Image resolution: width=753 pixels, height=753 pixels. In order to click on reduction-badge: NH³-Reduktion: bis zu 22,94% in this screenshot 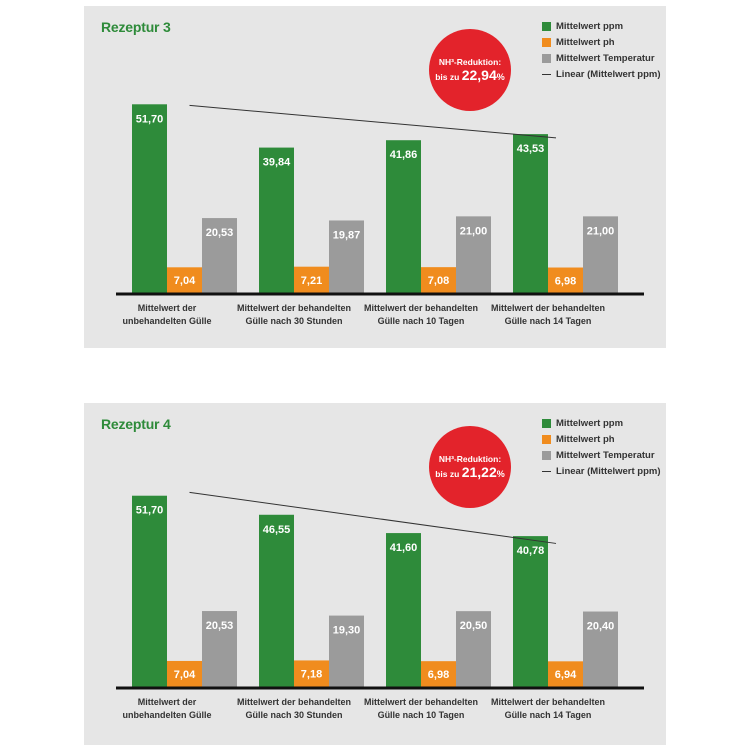, I will do `click(470, 70)`.